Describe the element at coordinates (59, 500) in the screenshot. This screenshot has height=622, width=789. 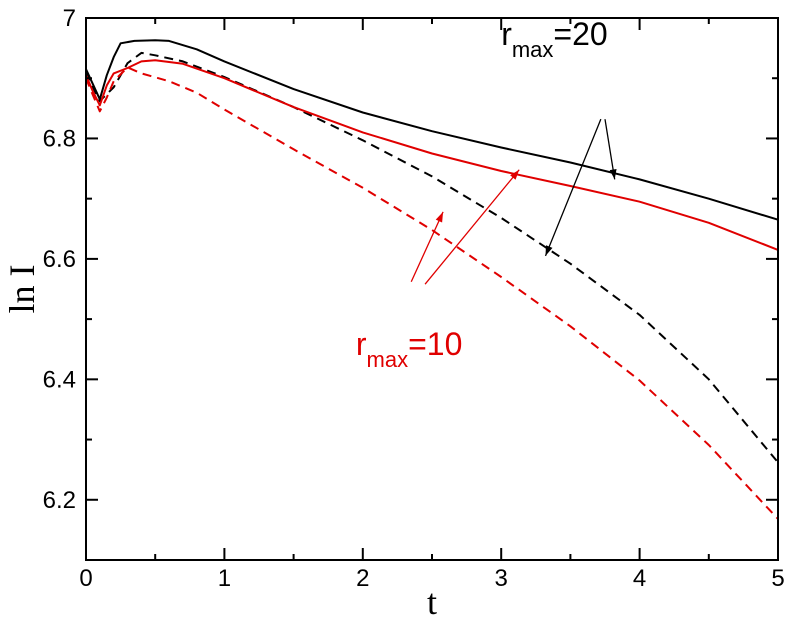
I see `y-tick-label: 6.2` at that location.